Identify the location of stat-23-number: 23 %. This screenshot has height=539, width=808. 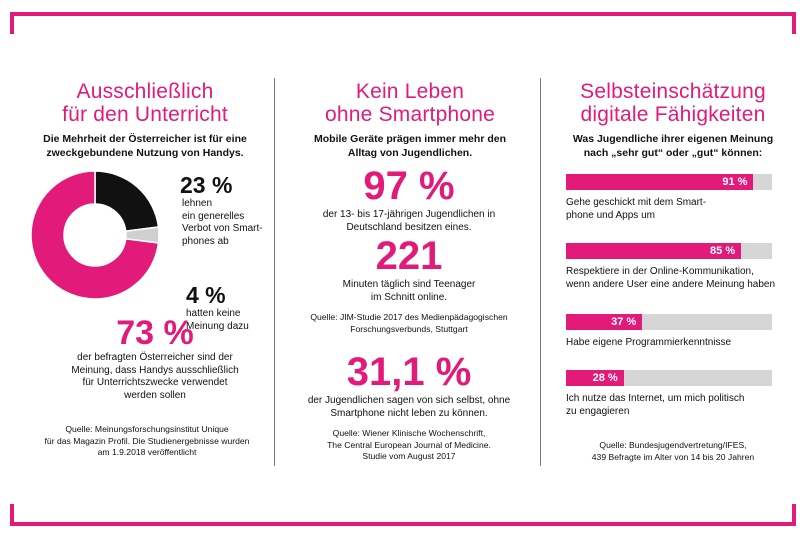
(206, 185).